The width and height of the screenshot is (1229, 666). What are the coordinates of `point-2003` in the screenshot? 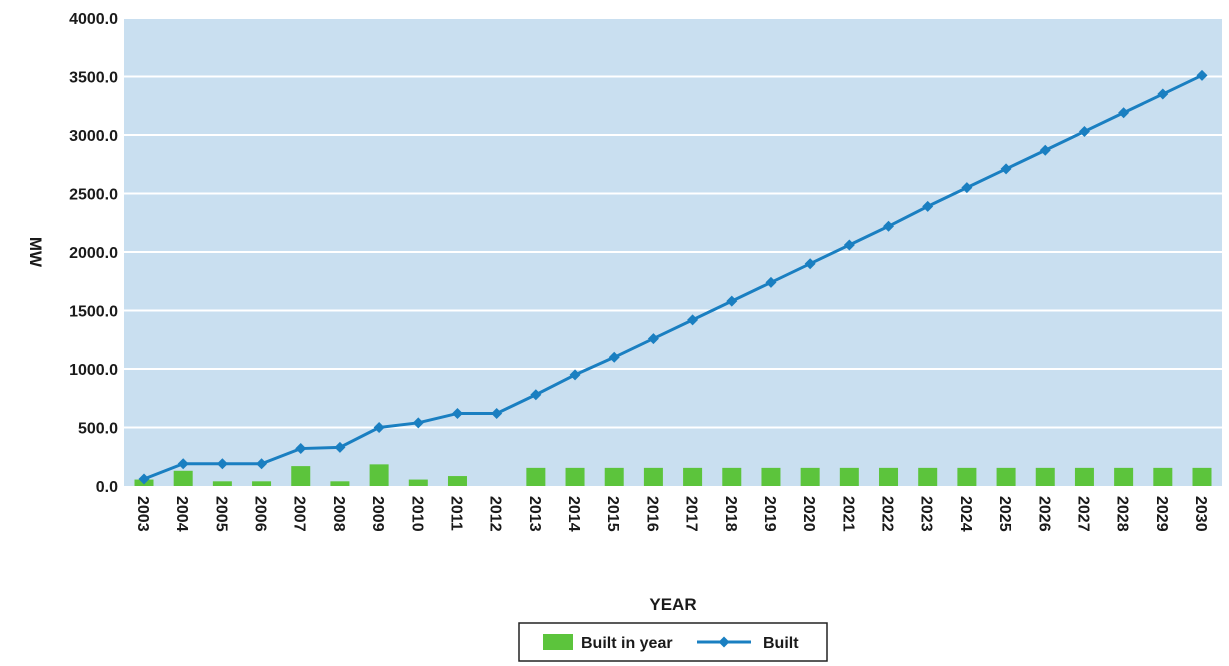 It's located at (144, 479).